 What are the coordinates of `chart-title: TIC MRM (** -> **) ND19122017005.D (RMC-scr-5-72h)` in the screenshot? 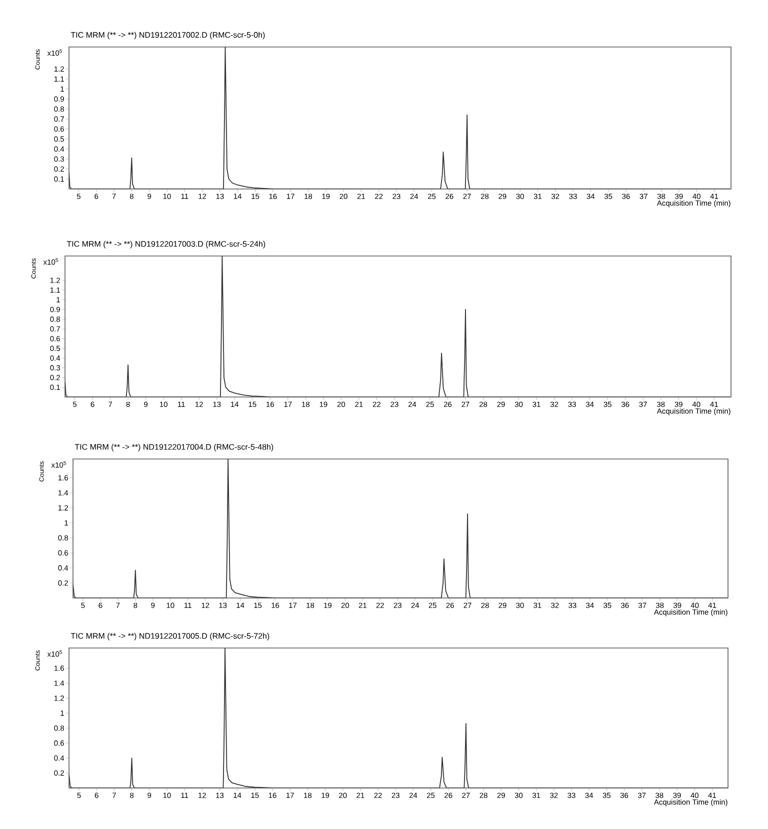 It's located at (170, 636).